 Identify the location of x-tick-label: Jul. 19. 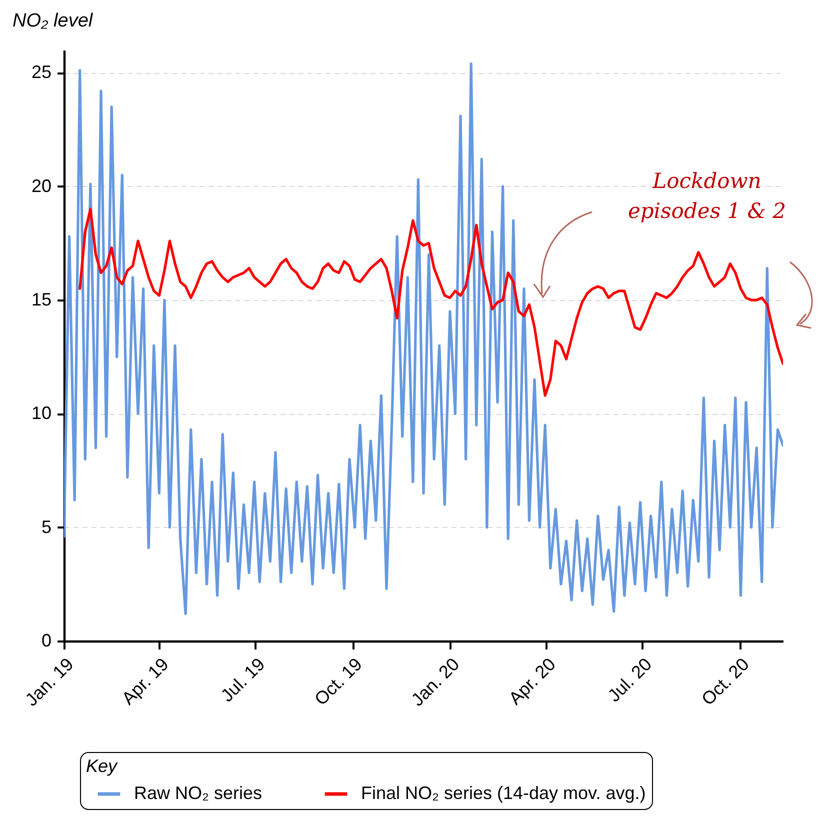
(242, 680).